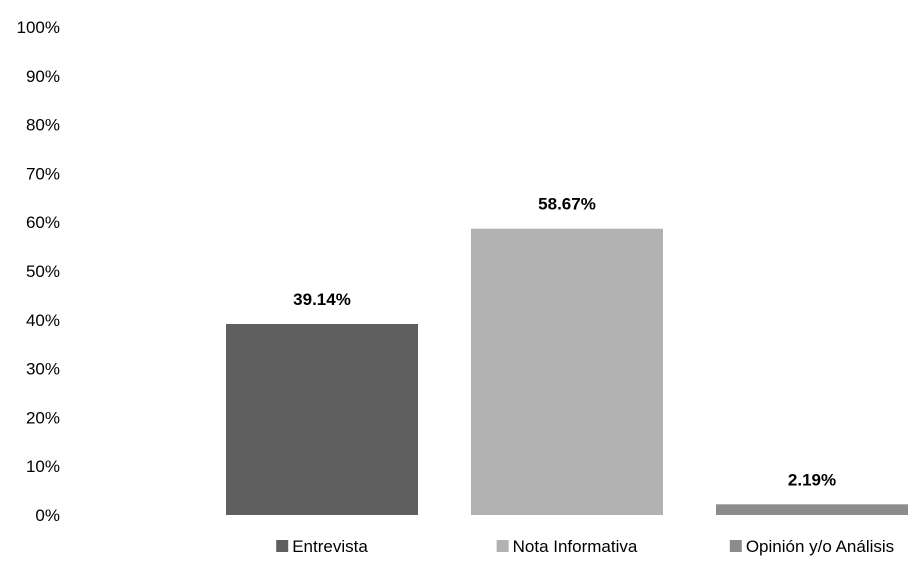  What do you see at coordinates (322, 299) in the screenshot?
I see `data-label: 39.14%` at bounding box center [322, 299].